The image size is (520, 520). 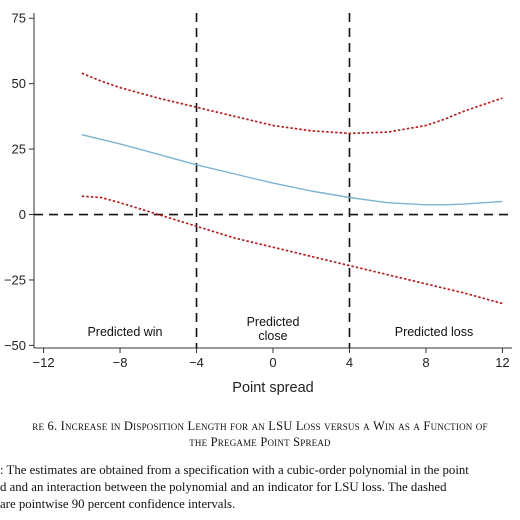 What do you see at coordinates (19, 149) in the screenshot?
I see `y-tick-label: 25` at bounding box center [19, 149].